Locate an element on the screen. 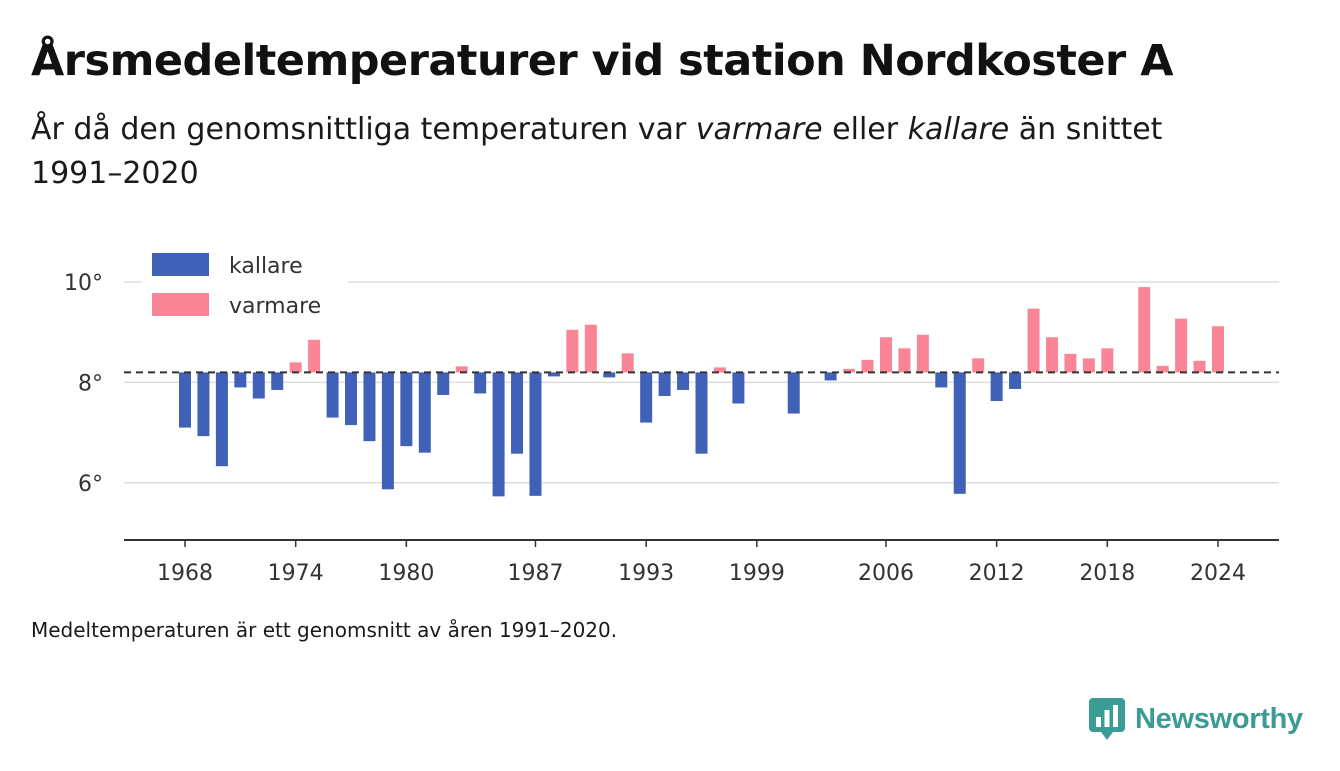 The height and width of the screenshot is (771, 1340). x-tick-label: 2018 is located at coordinates (1107, 573).